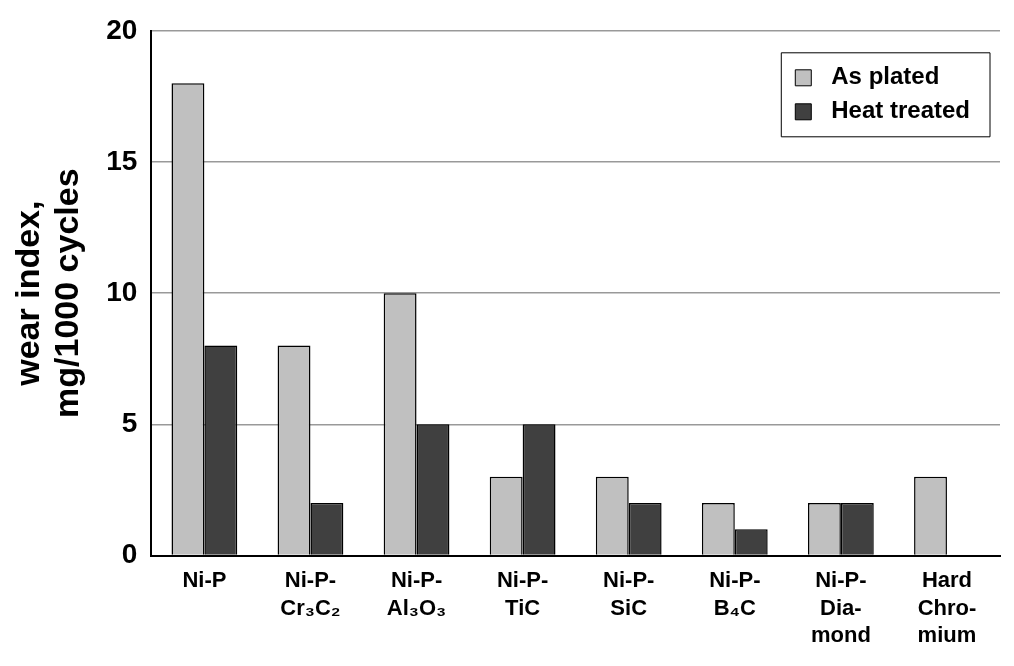 This screenshot has width=1014, height=666. What do you see at coordinates (122, 29) in the screenshot?
I see `y-tick-label: 20` at bounding box center [122, 29].